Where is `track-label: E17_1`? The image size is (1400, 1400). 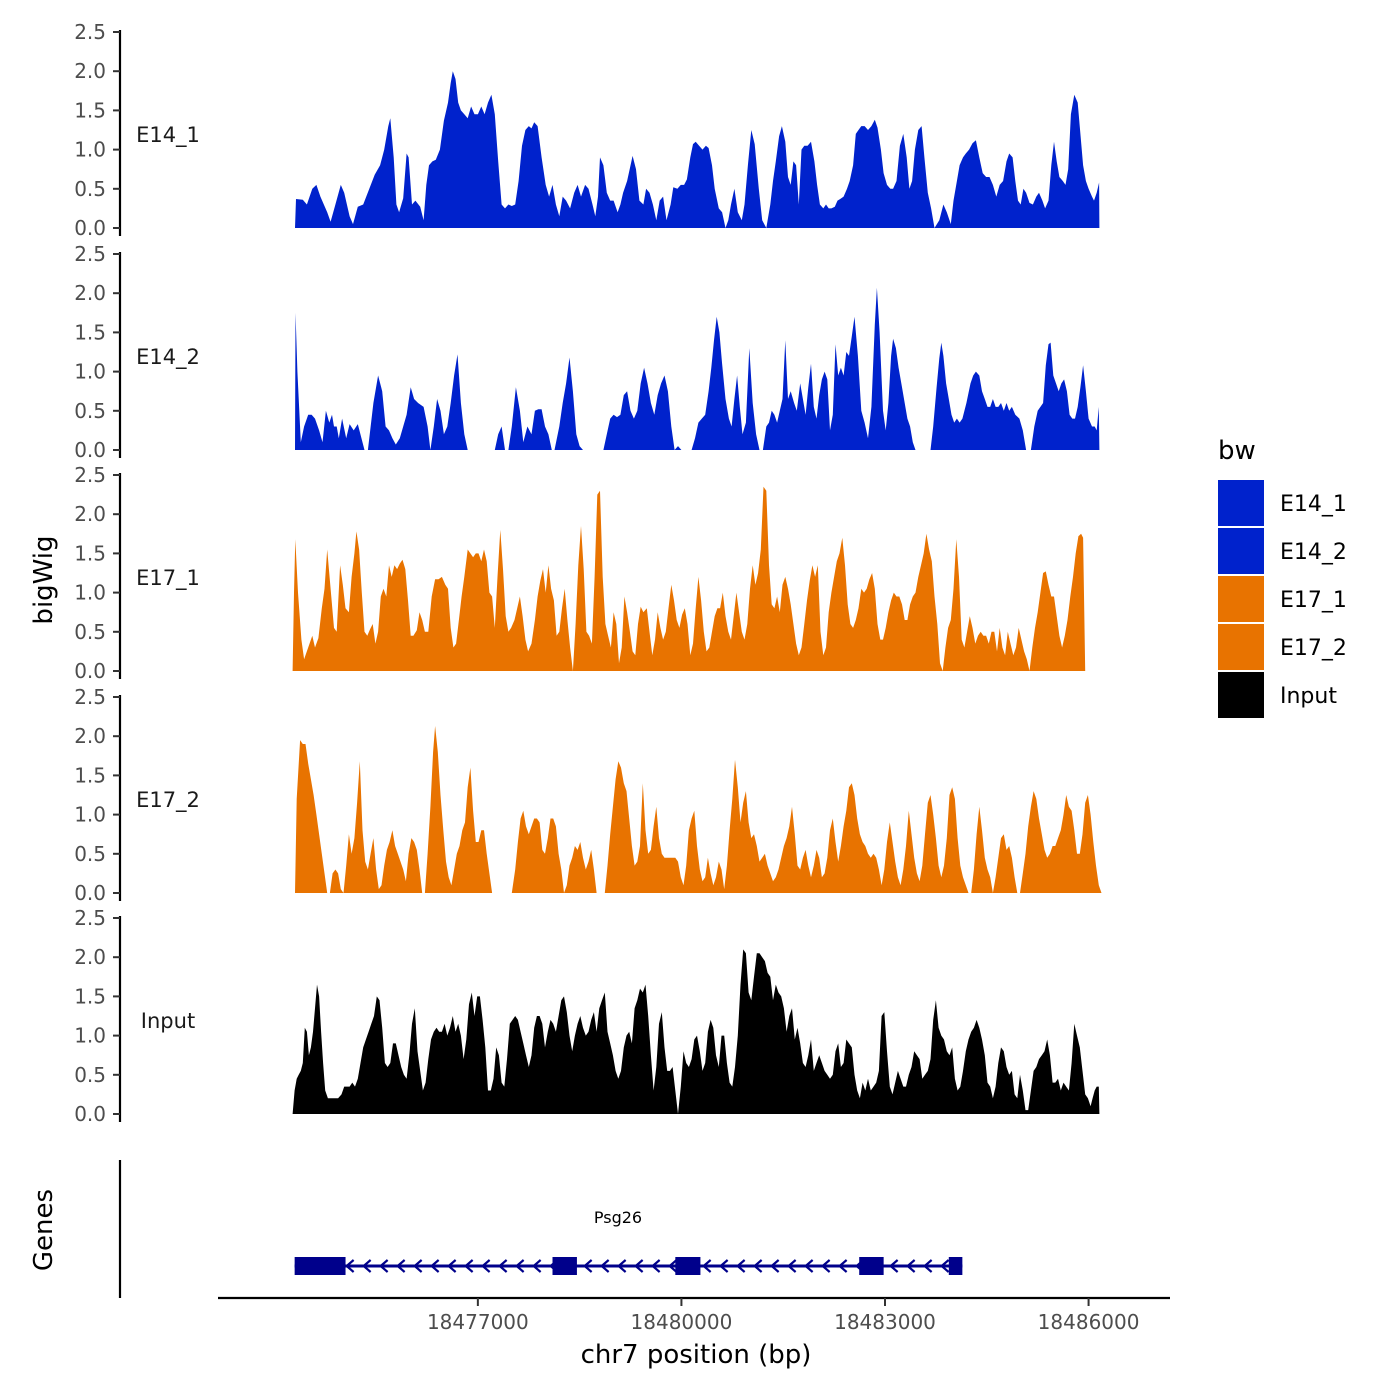
track-label: E17_1 is located at coordinates (168, 578).